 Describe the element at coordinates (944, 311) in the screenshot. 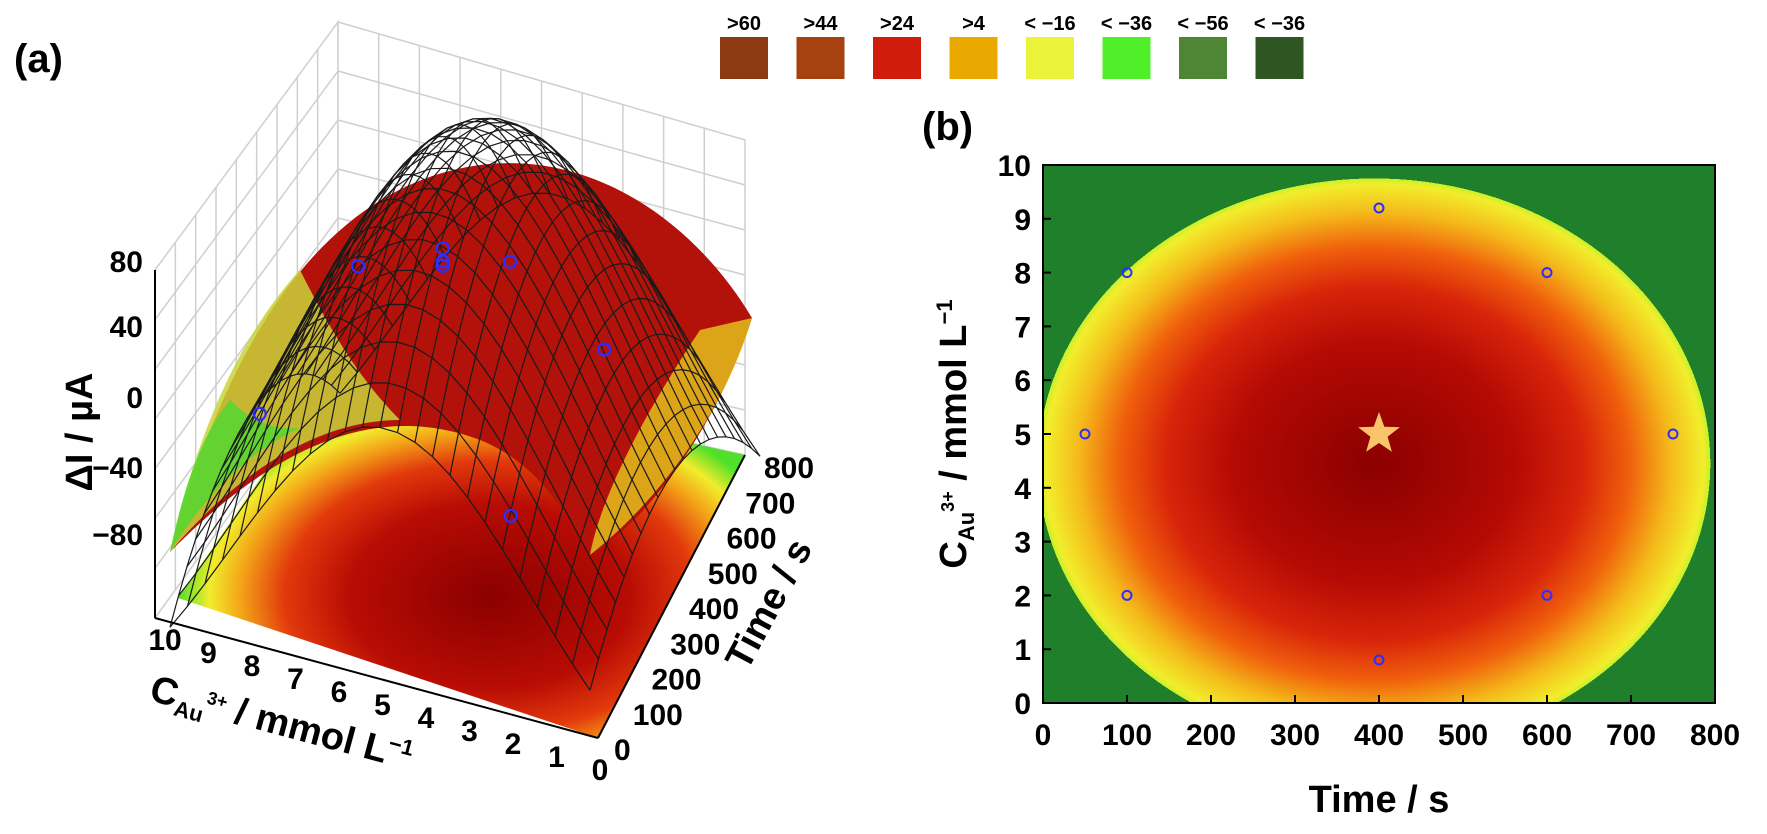

I see `contour-y-title-exp: −1` at that location.